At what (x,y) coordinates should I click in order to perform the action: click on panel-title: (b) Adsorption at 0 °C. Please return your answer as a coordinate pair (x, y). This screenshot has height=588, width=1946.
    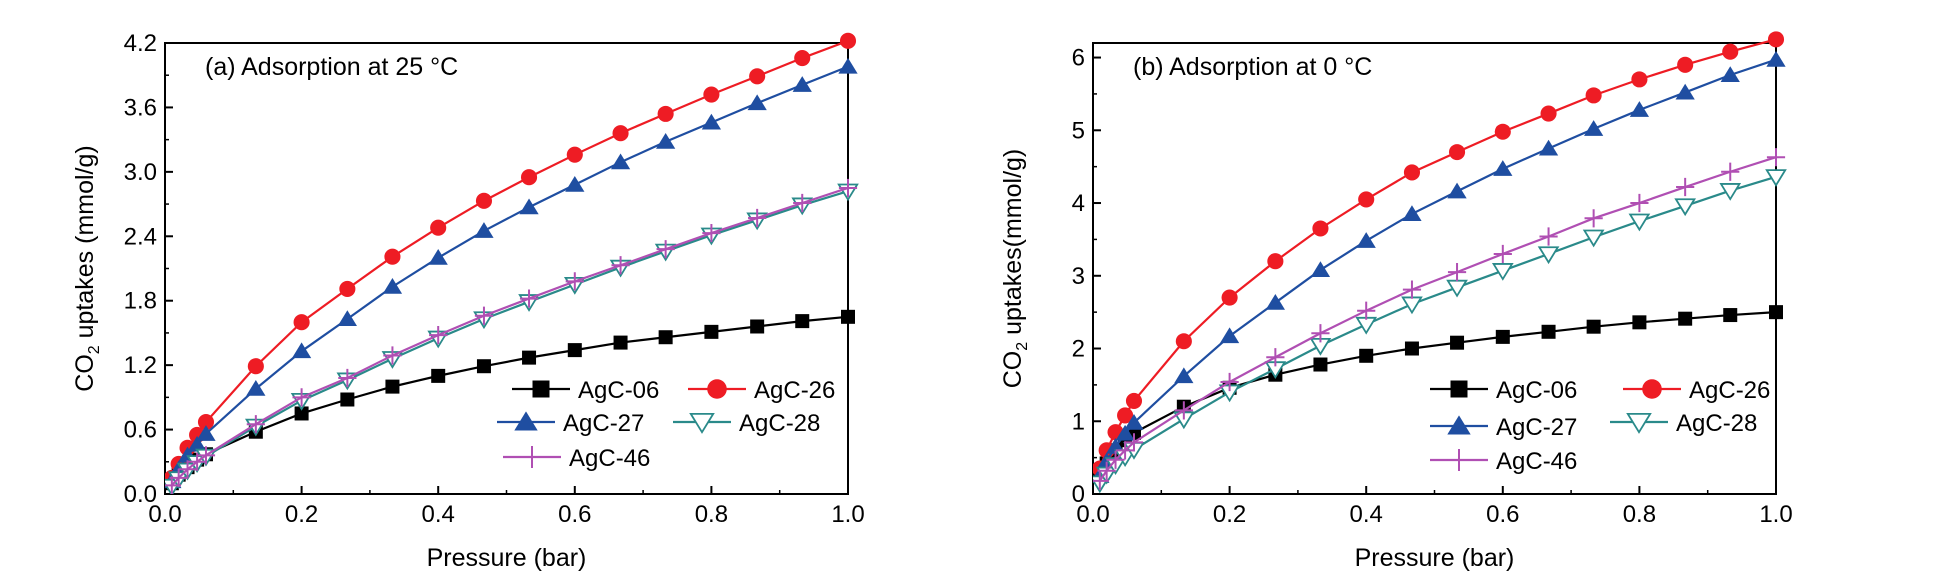
    Looking at the image, I should click on (1252, 67).